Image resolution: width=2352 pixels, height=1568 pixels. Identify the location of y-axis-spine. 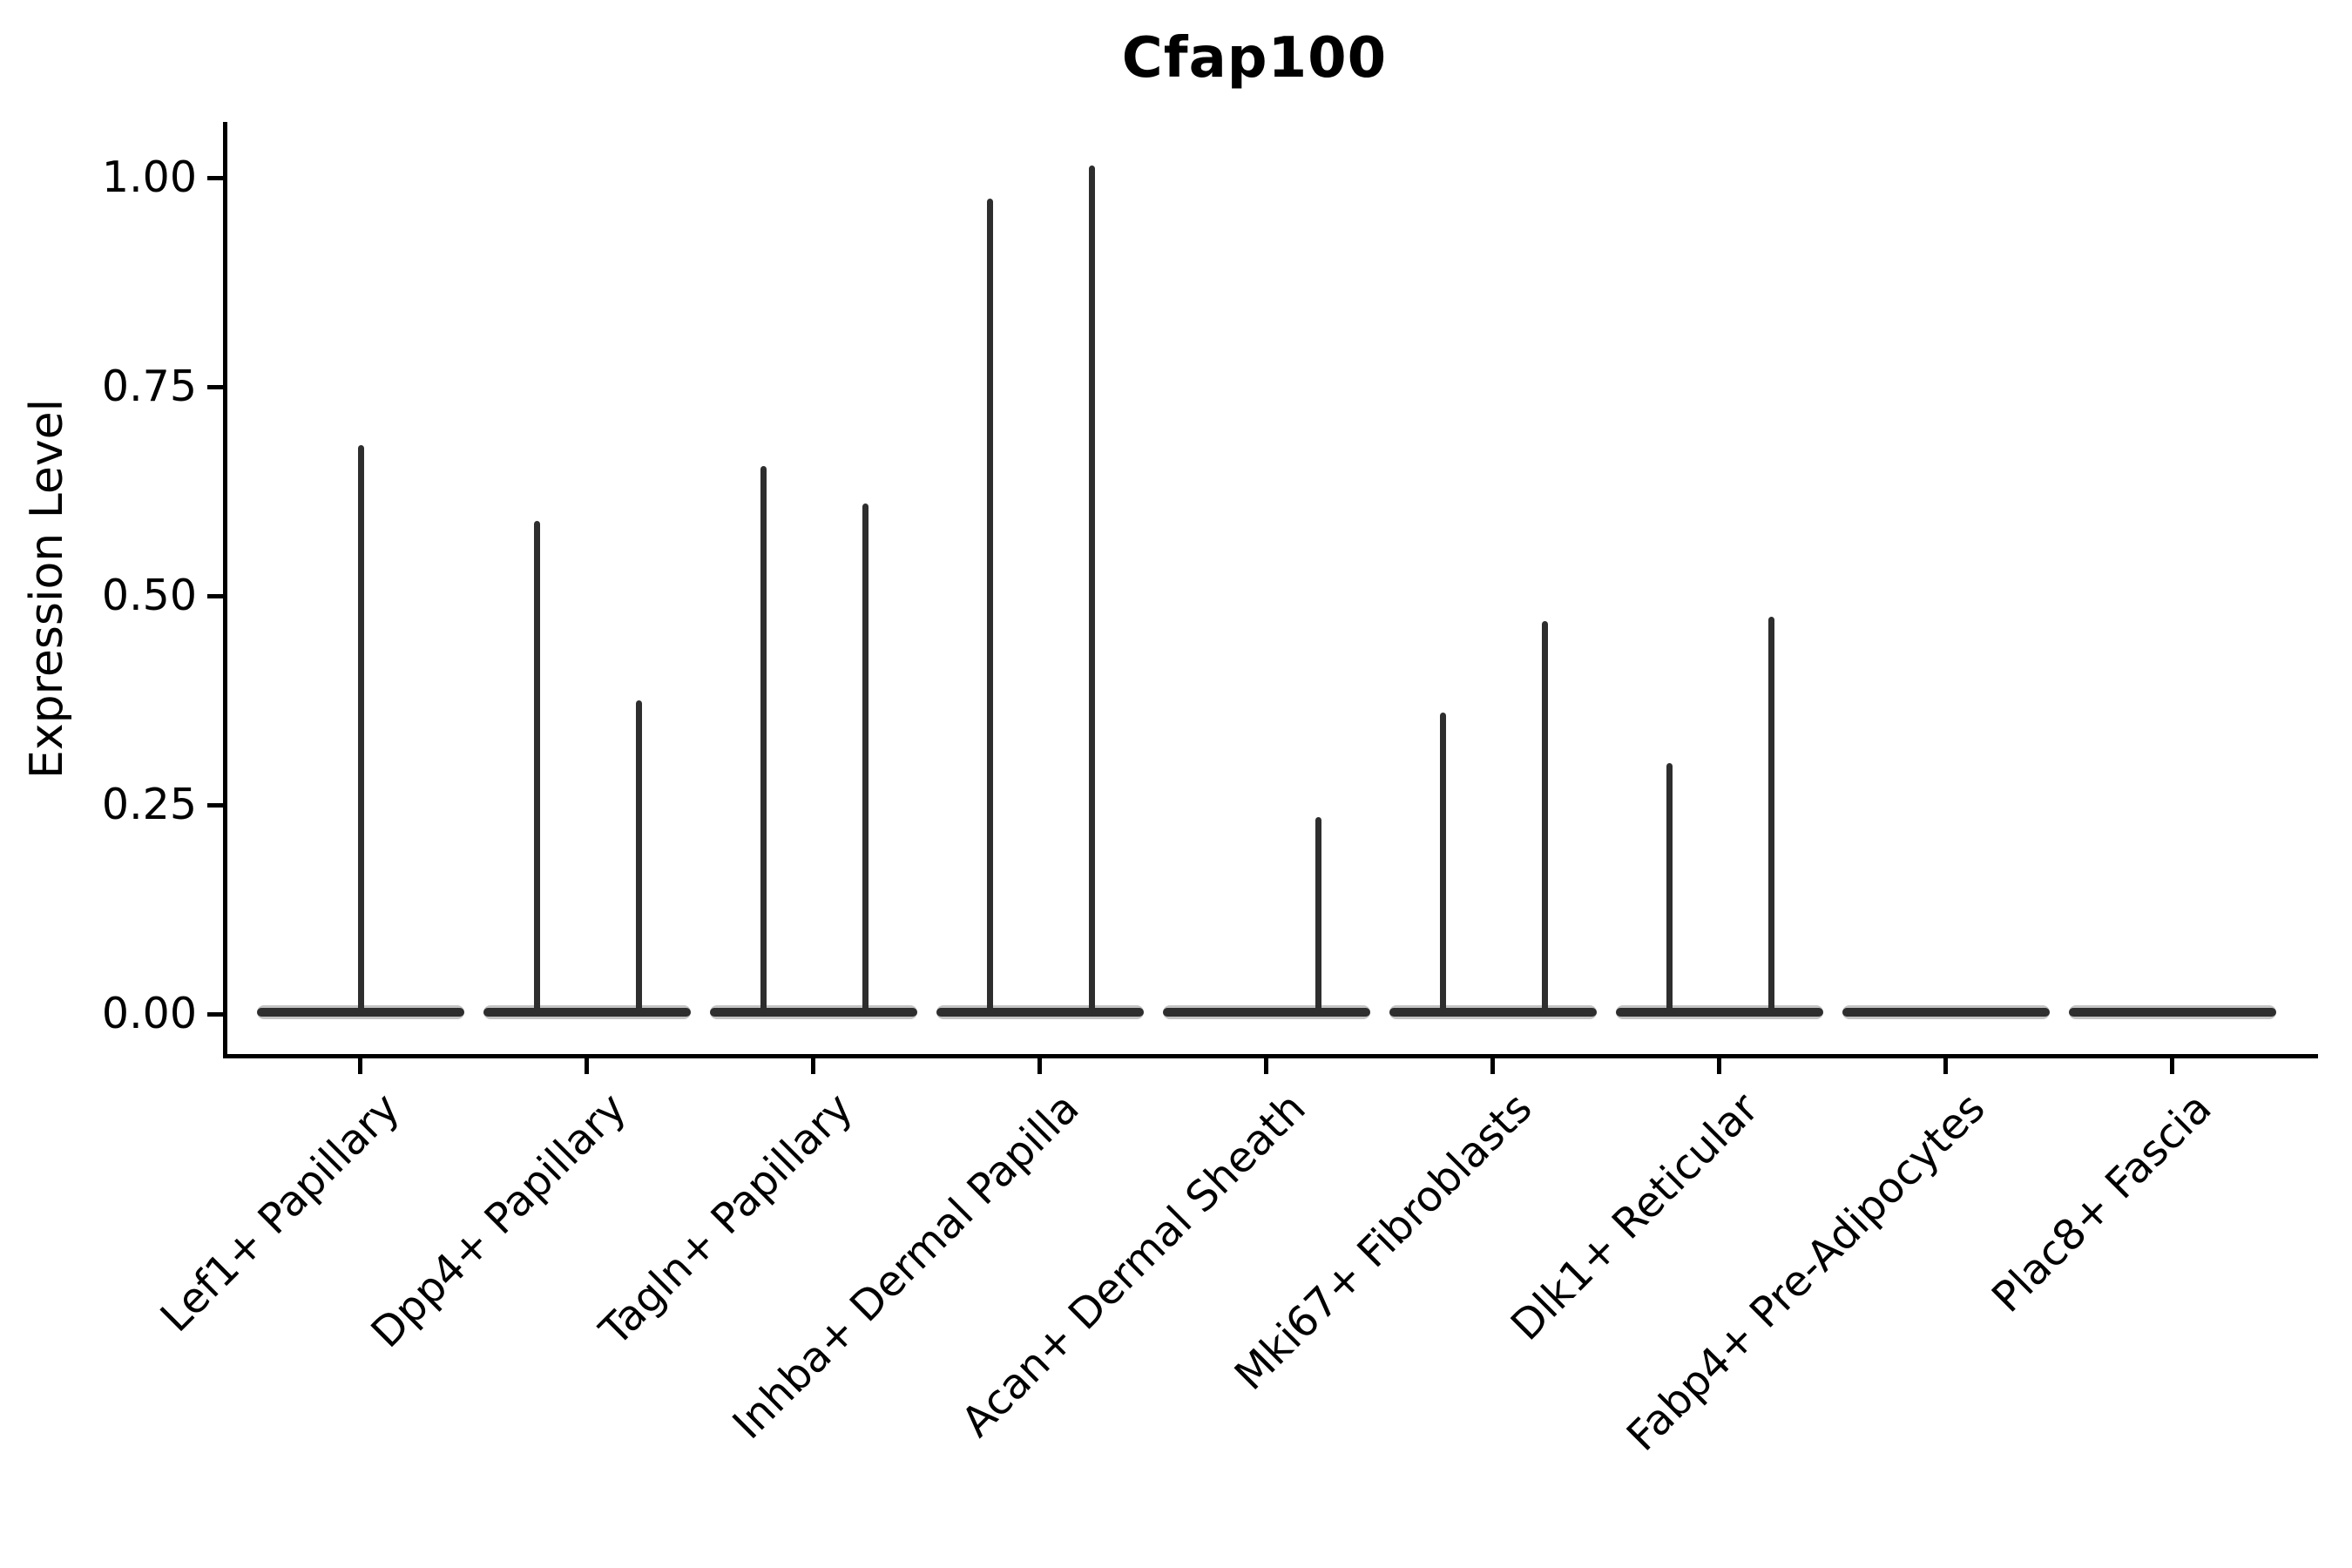
(225, 590).